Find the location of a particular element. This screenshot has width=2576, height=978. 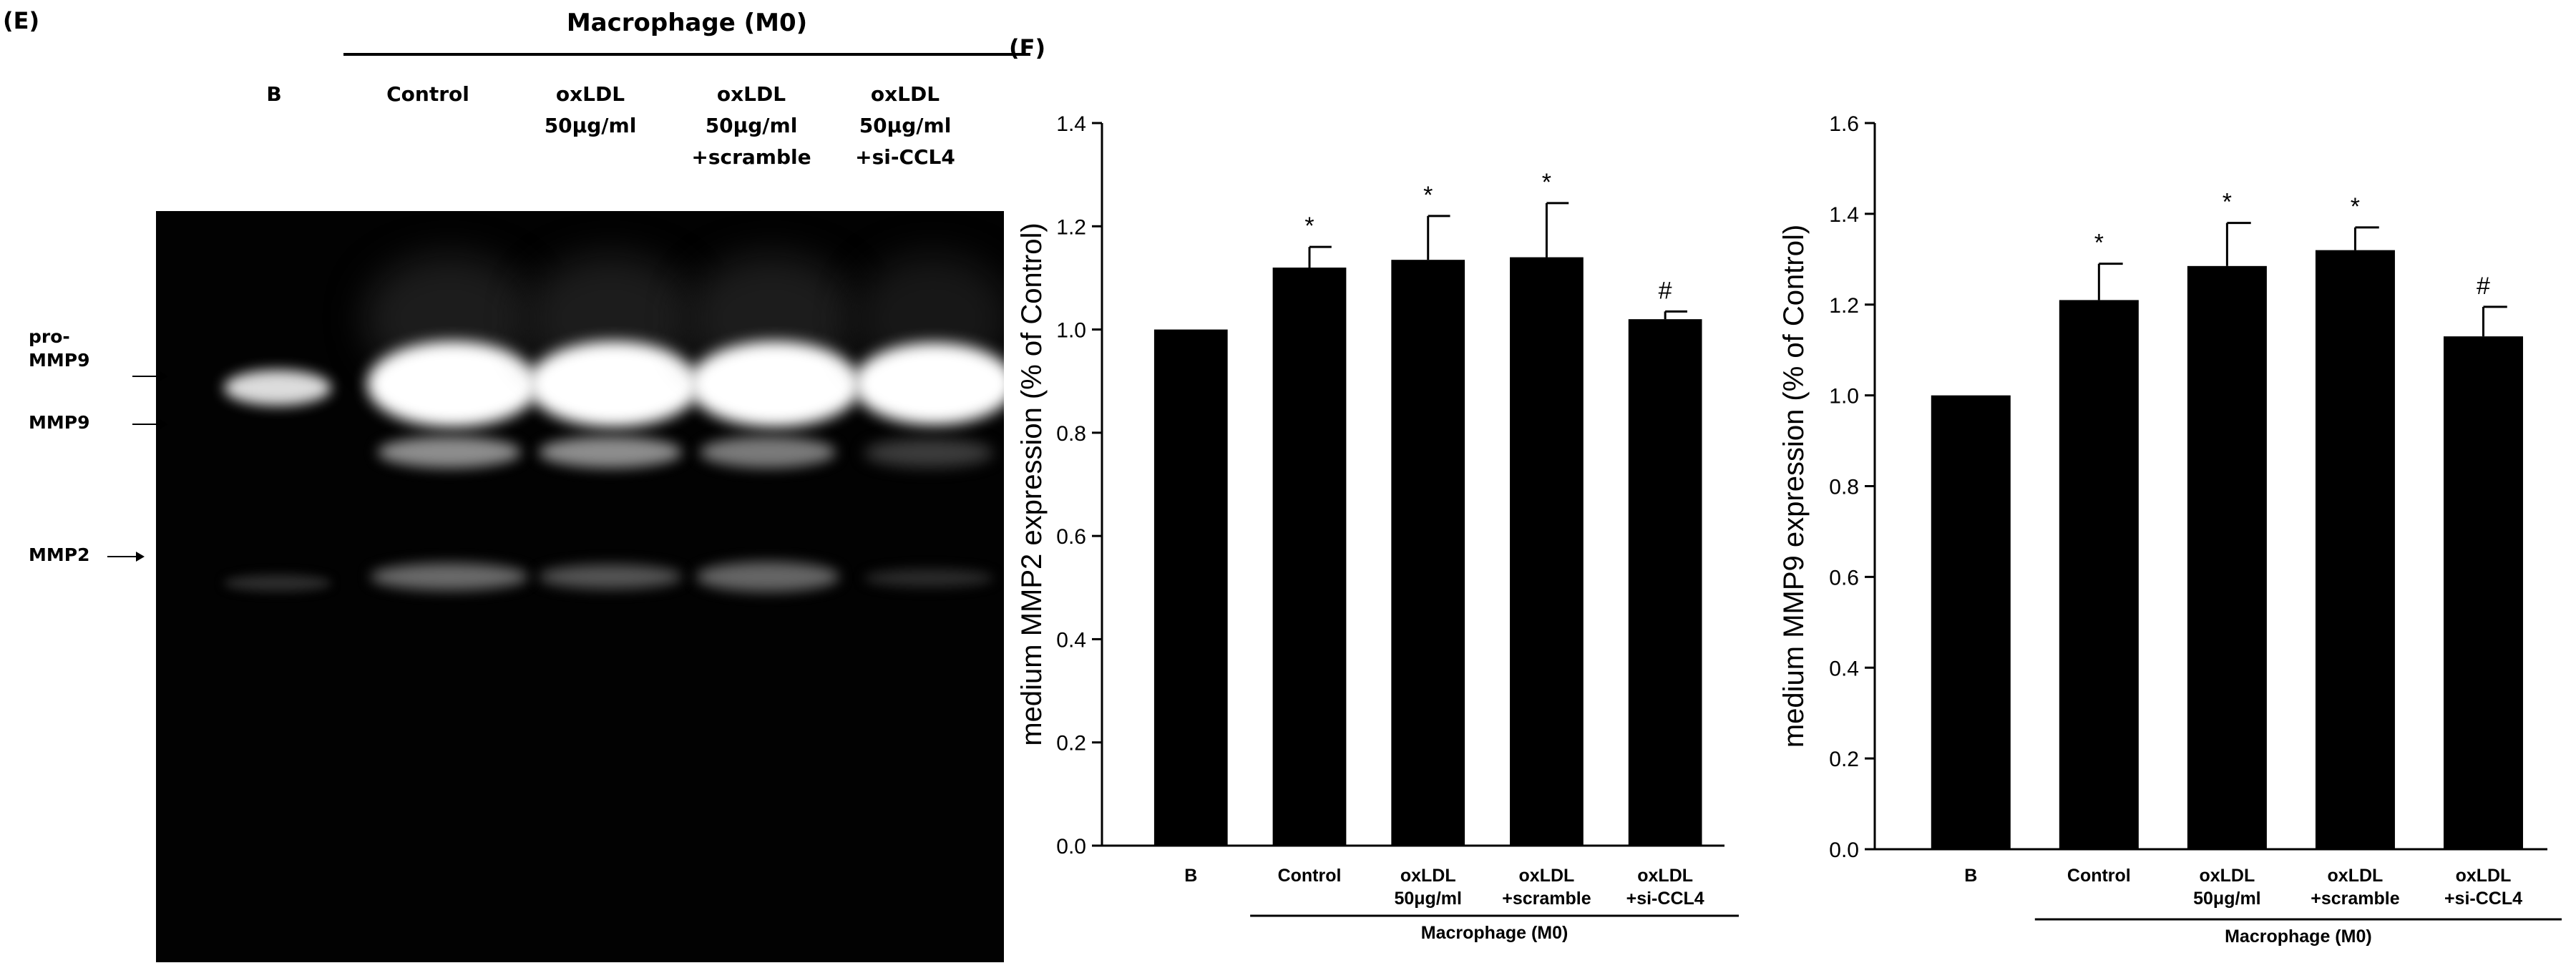

gel-lane-label-5-line-3: +si-CCL4 is located at coordinates (905, 157).